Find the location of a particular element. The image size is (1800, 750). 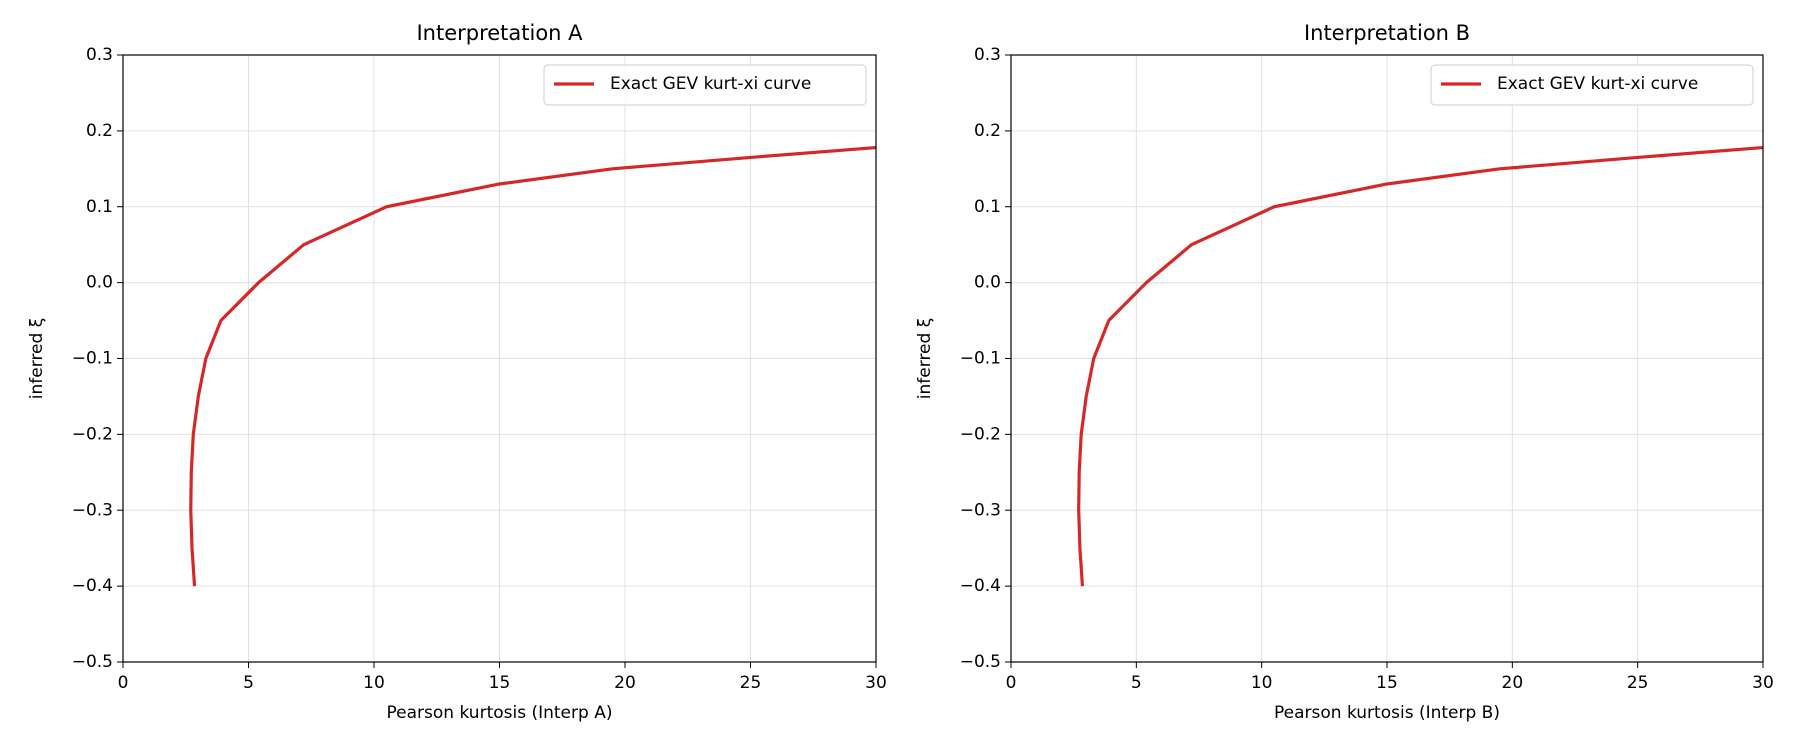

chart-title: Interpretation A is located at coordinates (499, 33).